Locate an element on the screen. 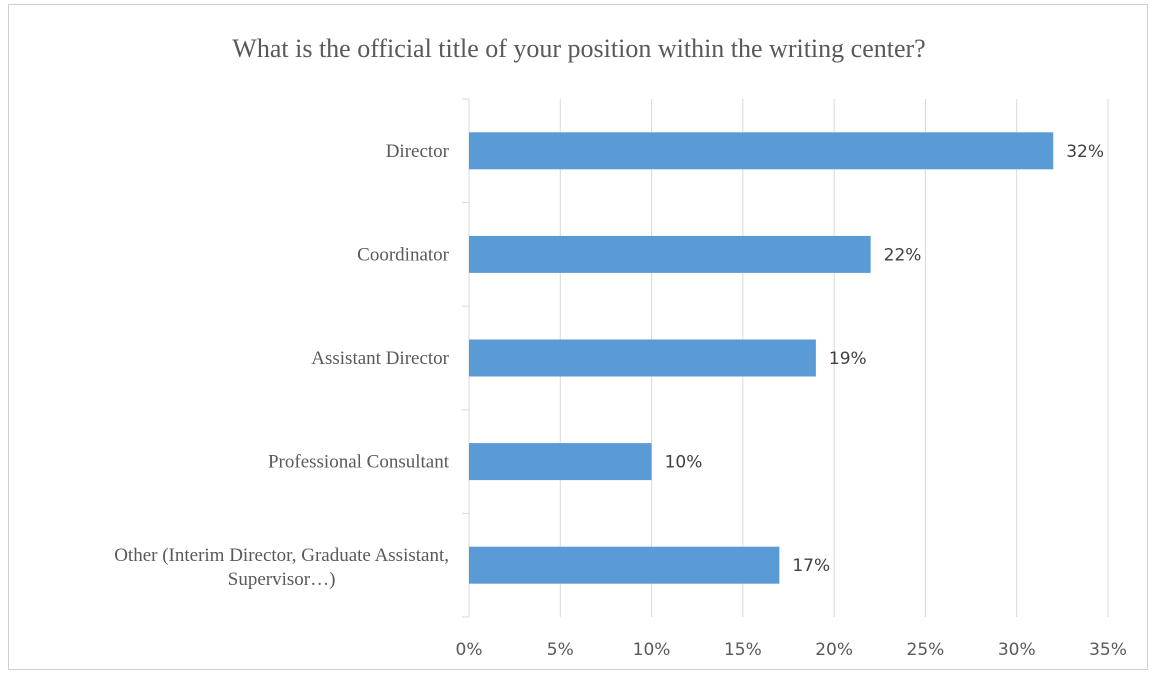 This screenshot has height=675, width=1153. category-label: Professional Consultant is located at coordinates (359, 462).